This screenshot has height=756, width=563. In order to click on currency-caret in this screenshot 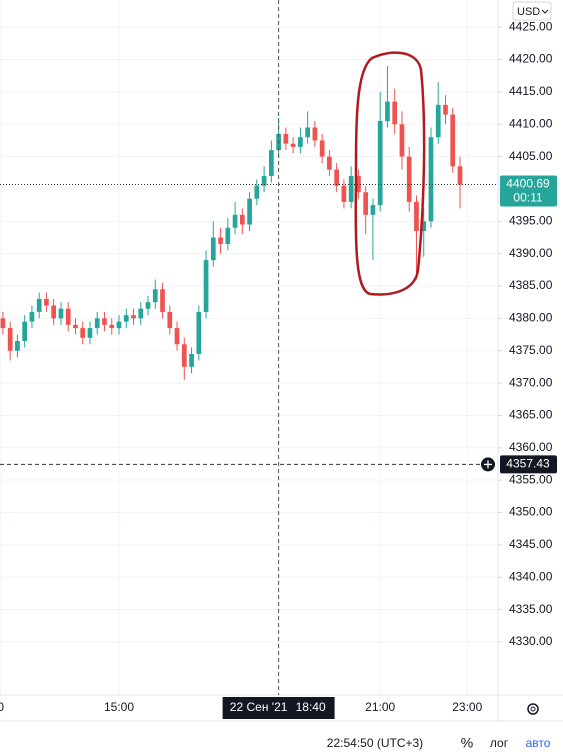, I will do `click(545, 11)`.